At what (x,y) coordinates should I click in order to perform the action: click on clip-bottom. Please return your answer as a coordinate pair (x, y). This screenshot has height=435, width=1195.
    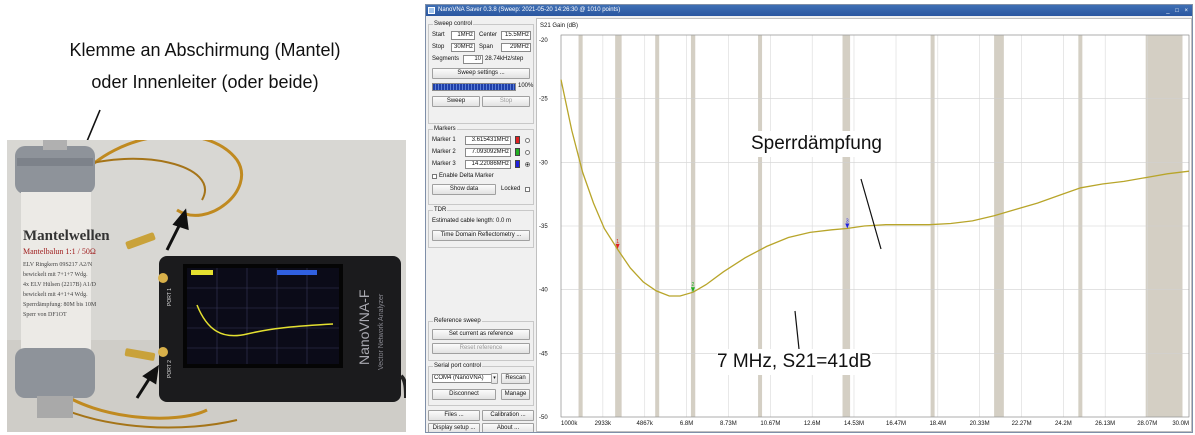
    Looking at the image, I should click on (140, 354).